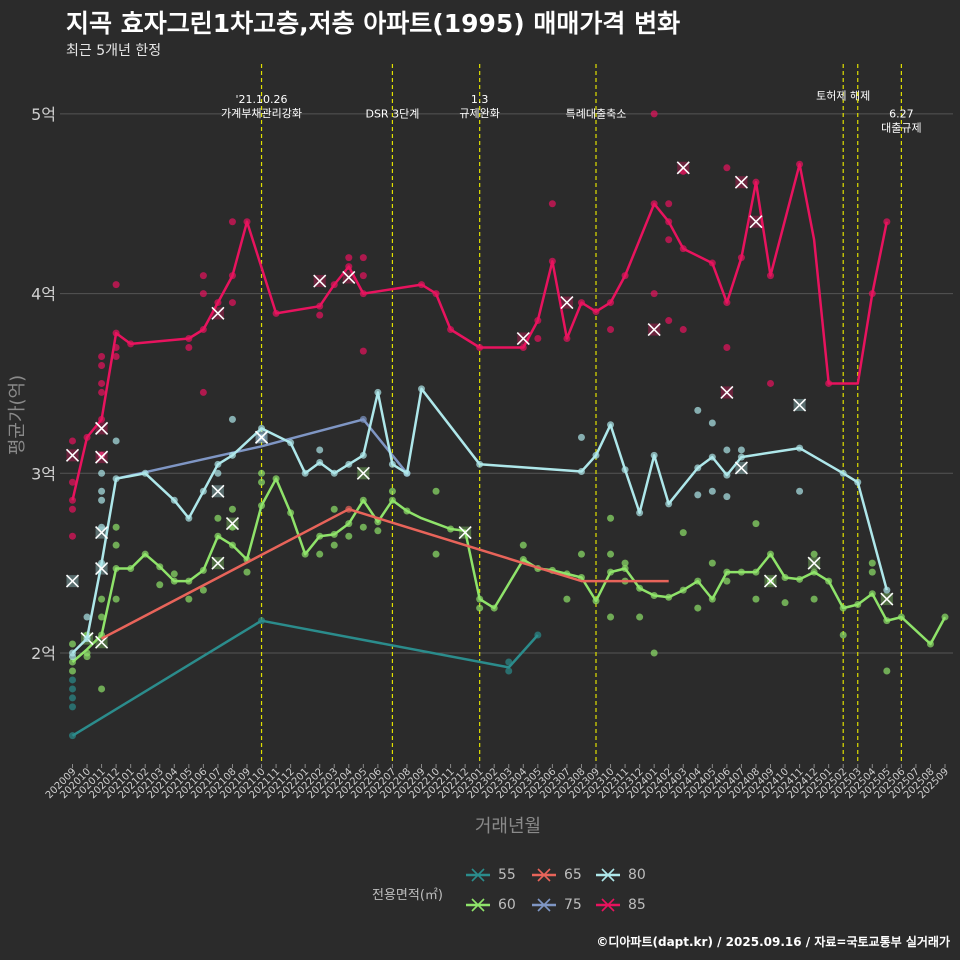 Image resolution: width=960 pixels, height=960 pixels. What do you see at coordinates (901, 120) in the screenshot?
I see `event-label: 6.27 대출규제` at bounding box center [901, 120].